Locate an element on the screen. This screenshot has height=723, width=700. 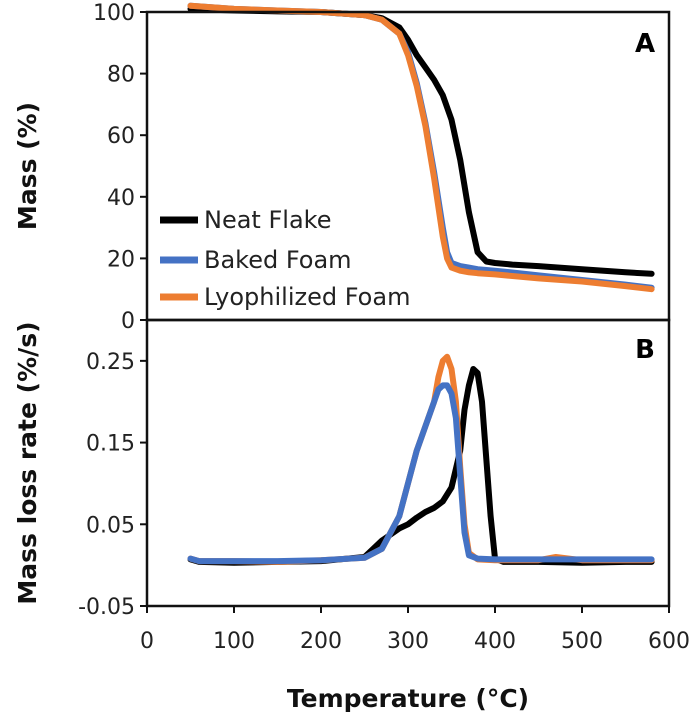
x-tick-label: 300 is located at coordinates (408, 641).